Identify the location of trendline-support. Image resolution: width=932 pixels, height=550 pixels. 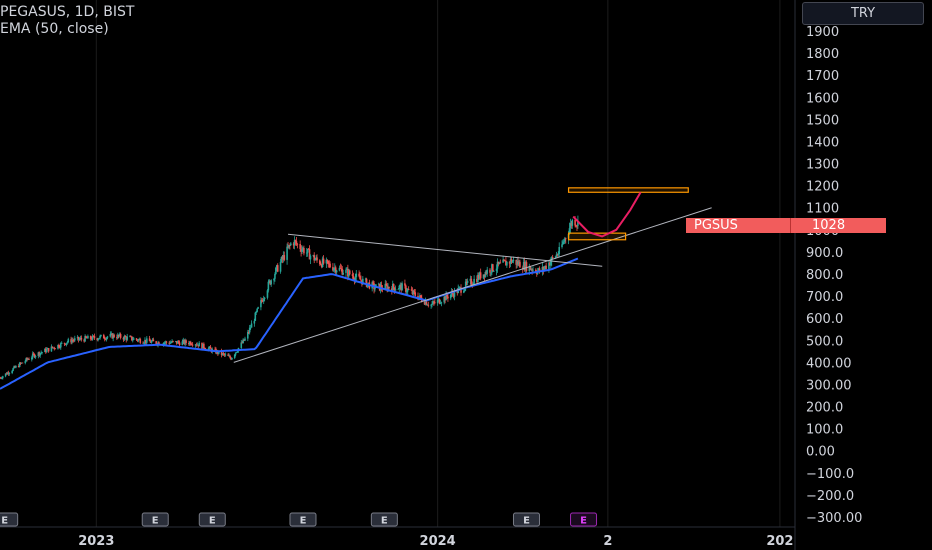
(472, 285).